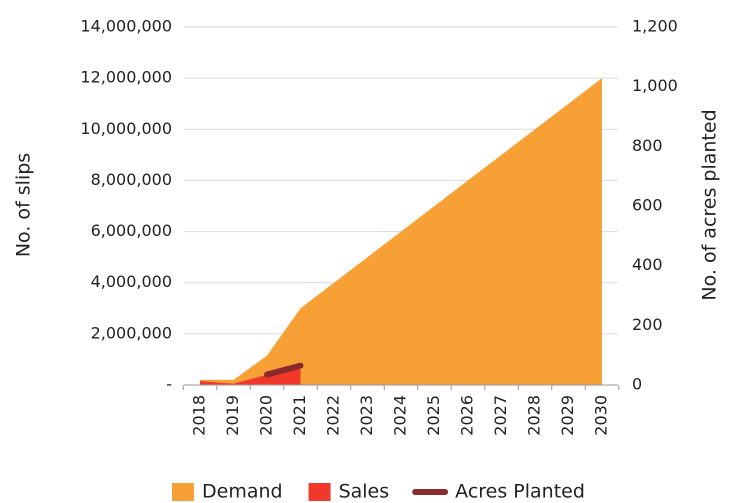  I want to click on y2-tick-label: 800, so click(647, 145).